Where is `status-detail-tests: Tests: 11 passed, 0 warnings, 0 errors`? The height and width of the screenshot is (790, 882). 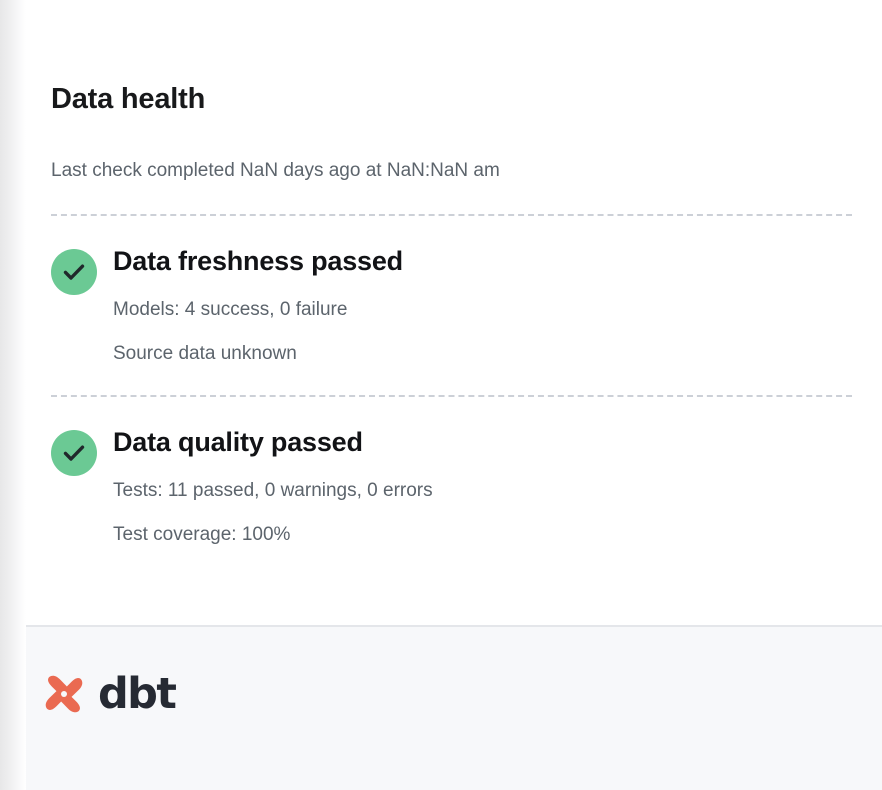 status-detail-tests: Tests: 11 passed, 0 warnings, 0 errors is located at coordinates (273, 490).